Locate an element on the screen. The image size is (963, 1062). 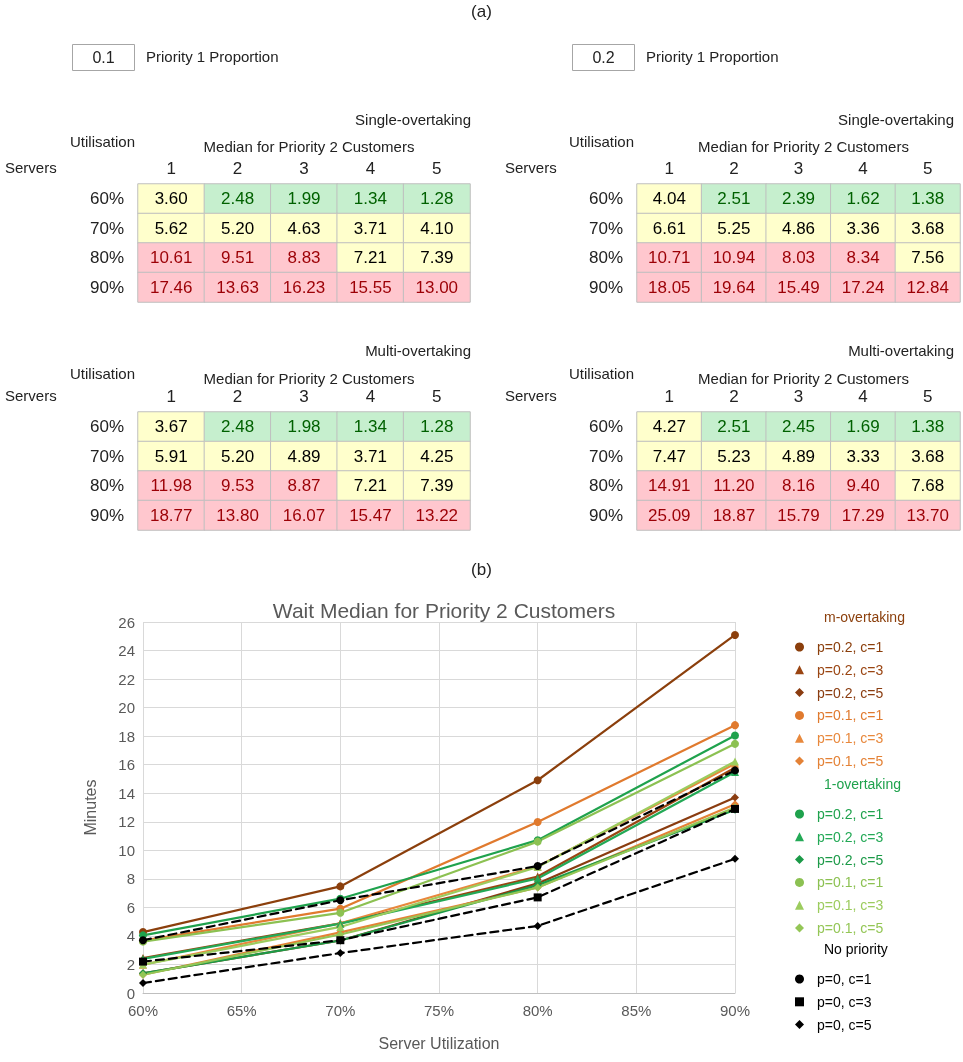
data-label: 13.00 is located at coordinates (437, 287).